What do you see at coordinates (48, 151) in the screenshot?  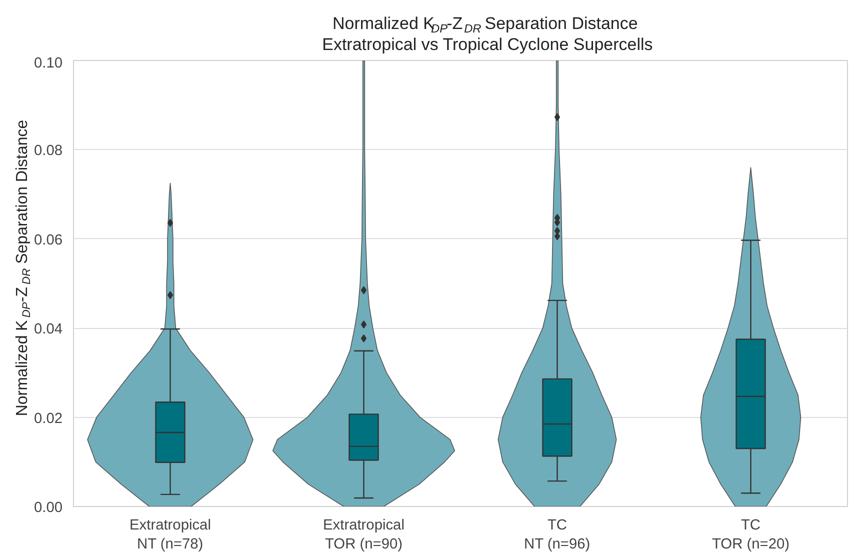 I see `y-tick-label: 0.08` at bounding box center [48, 151].